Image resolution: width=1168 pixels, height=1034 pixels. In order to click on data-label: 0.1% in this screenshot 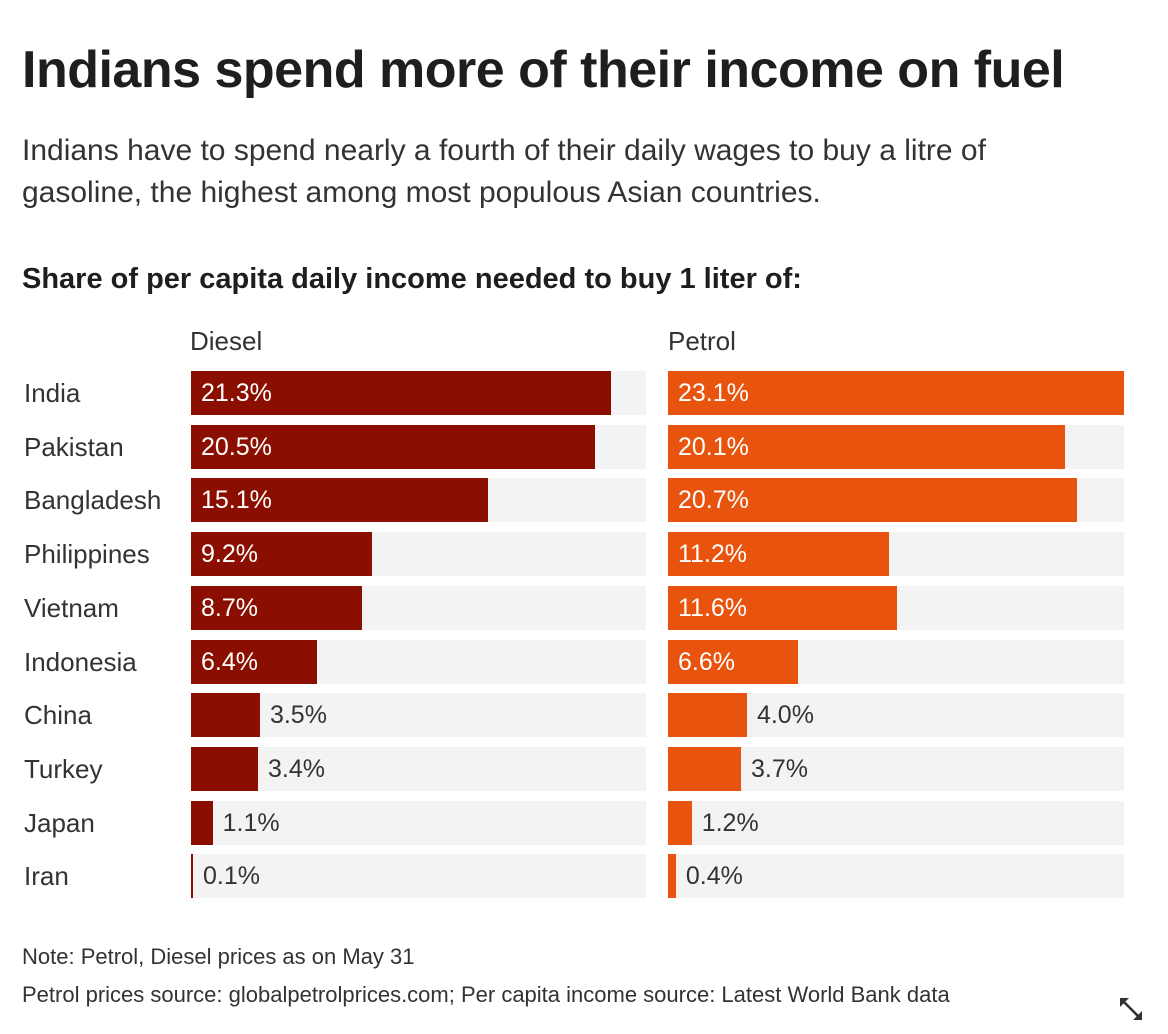, I will do `click(231, 876)`.